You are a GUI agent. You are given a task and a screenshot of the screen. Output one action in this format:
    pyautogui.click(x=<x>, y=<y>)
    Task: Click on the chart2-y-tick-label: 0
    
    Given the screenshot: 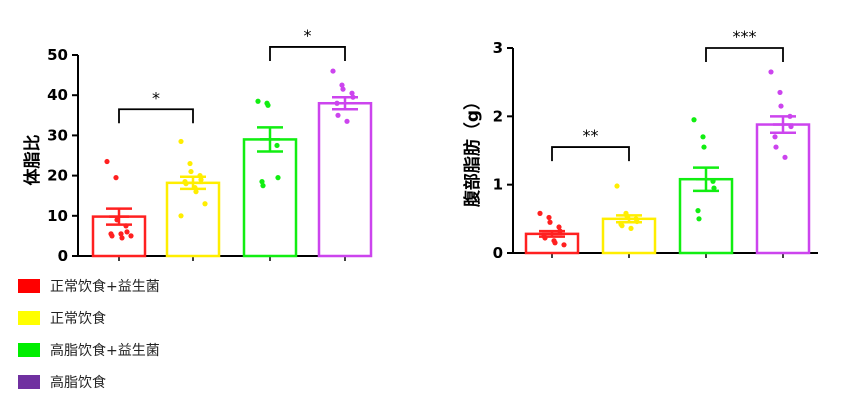 What is the action you would take?
    pyautogui.click(x=498, y=253)
    